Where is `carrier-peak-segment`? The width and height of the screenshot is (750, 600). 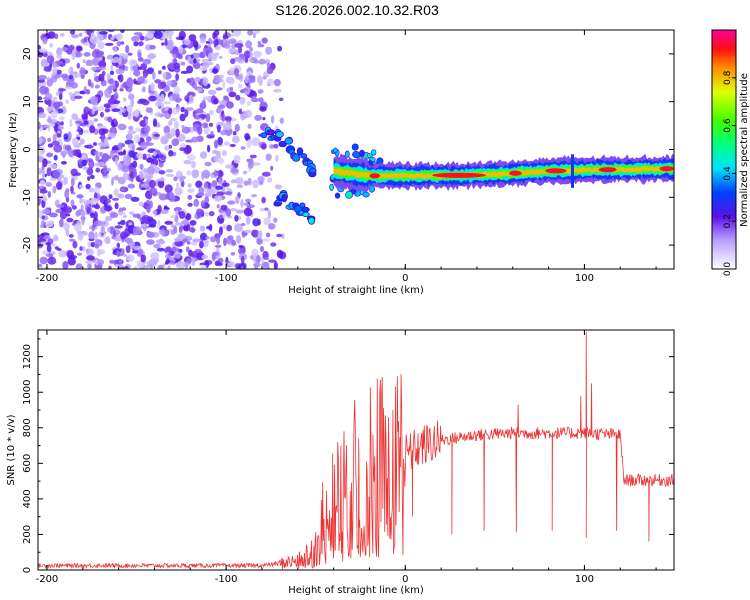
carrier-peak-segment is located at coordinates (666, 169).